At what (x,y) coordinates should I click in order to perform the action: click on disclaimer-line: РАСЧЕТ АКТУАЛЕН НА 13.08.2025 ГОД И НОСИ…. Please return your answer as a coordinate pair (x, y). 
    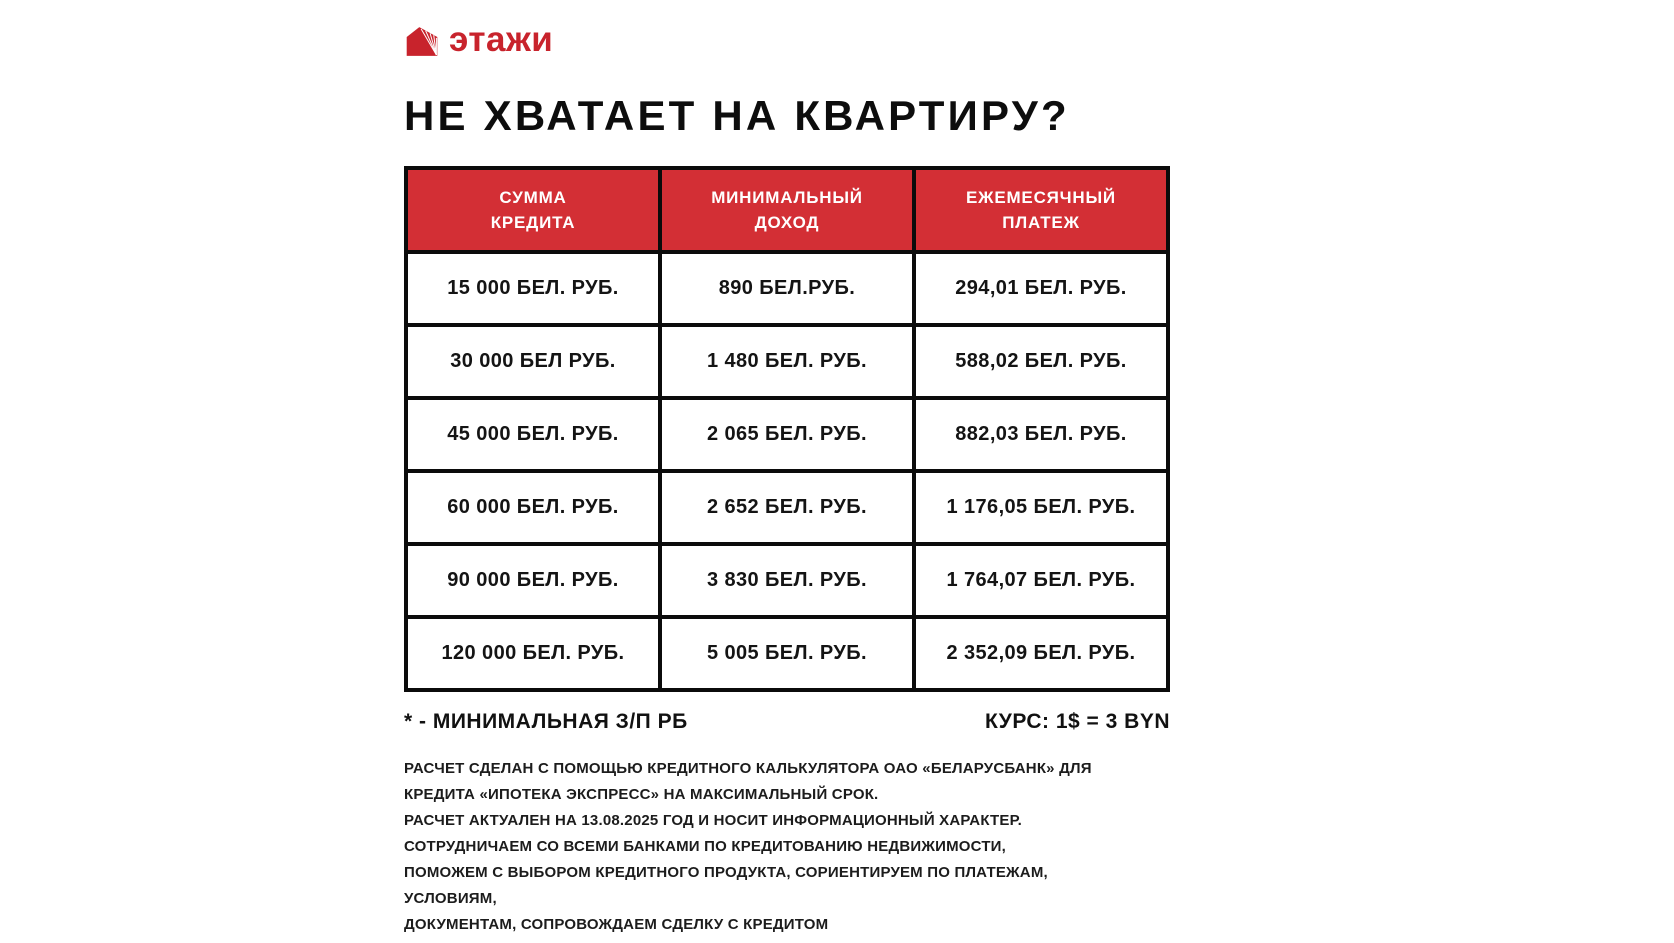
    Looking at the image, I should click on (713, 821).